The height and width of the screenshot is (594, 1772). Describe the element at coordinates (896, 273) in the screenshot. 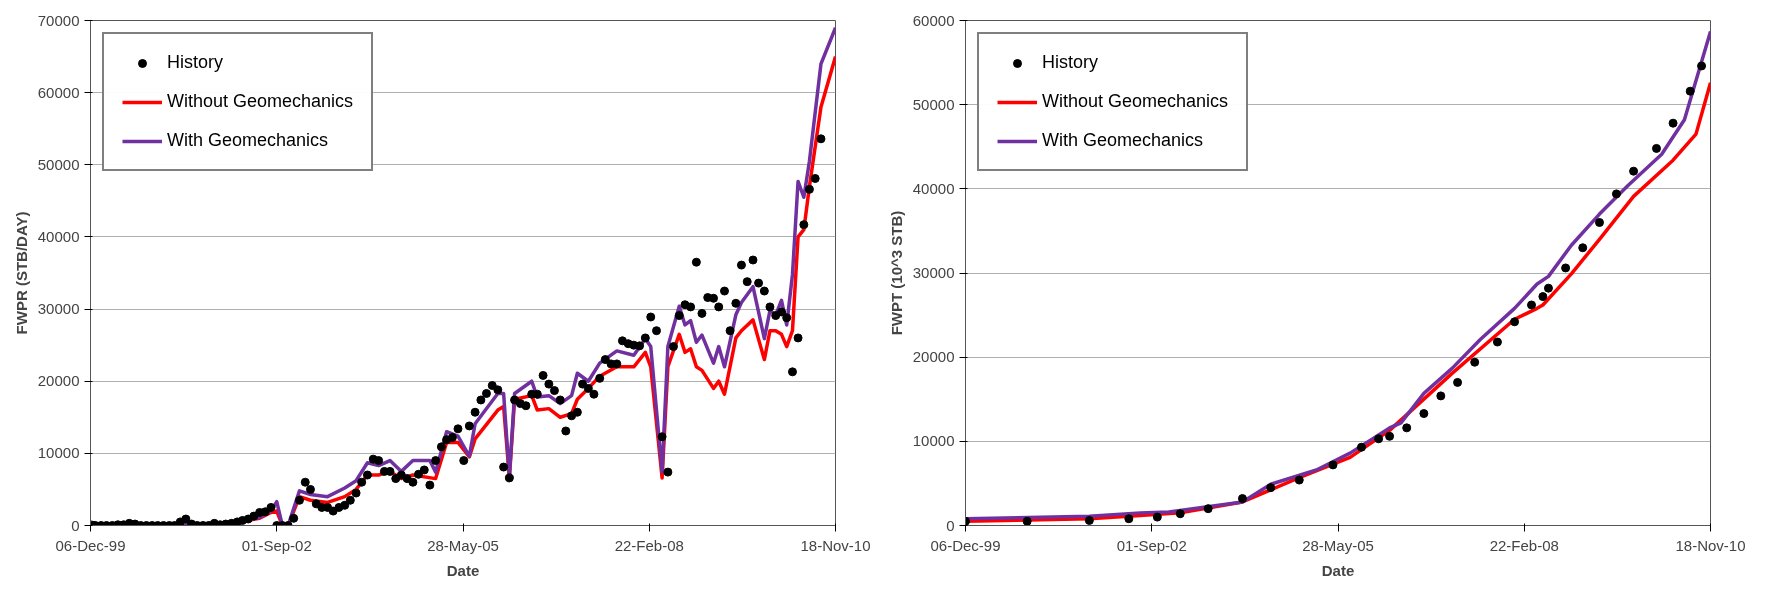

I see `y-axis-title: FWPT (10^3 STB)` at that location.